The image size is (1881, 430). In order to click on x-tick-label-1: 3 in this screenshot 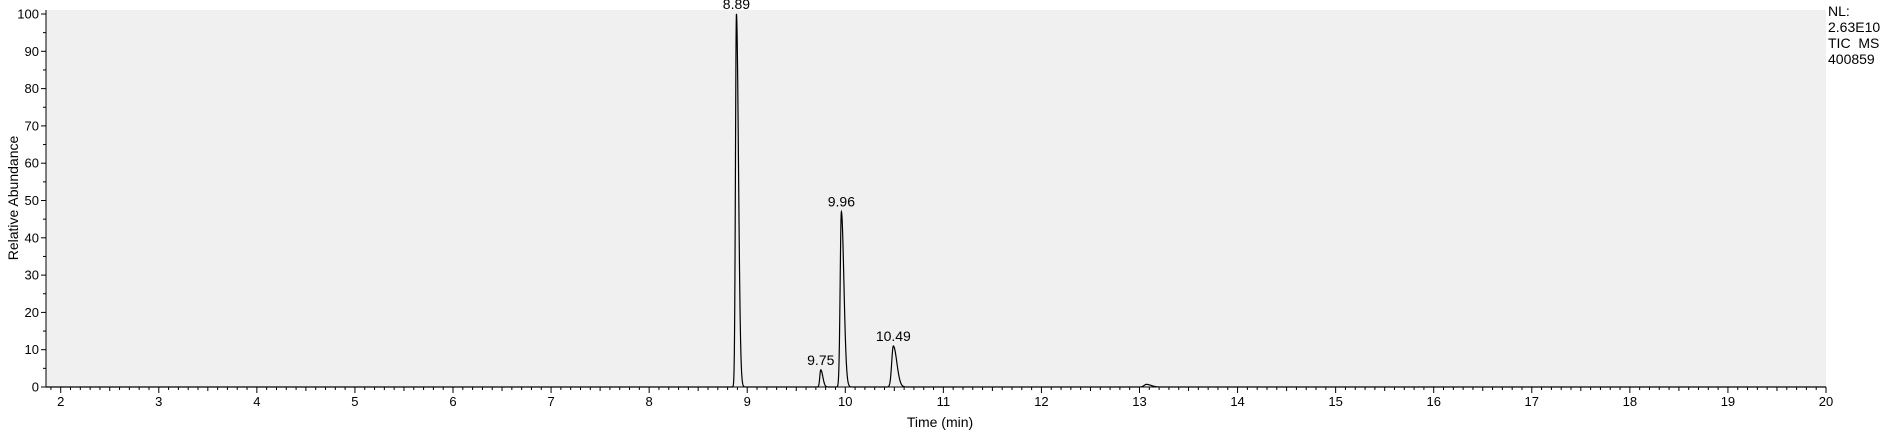, I will do `click(158, 401)`.